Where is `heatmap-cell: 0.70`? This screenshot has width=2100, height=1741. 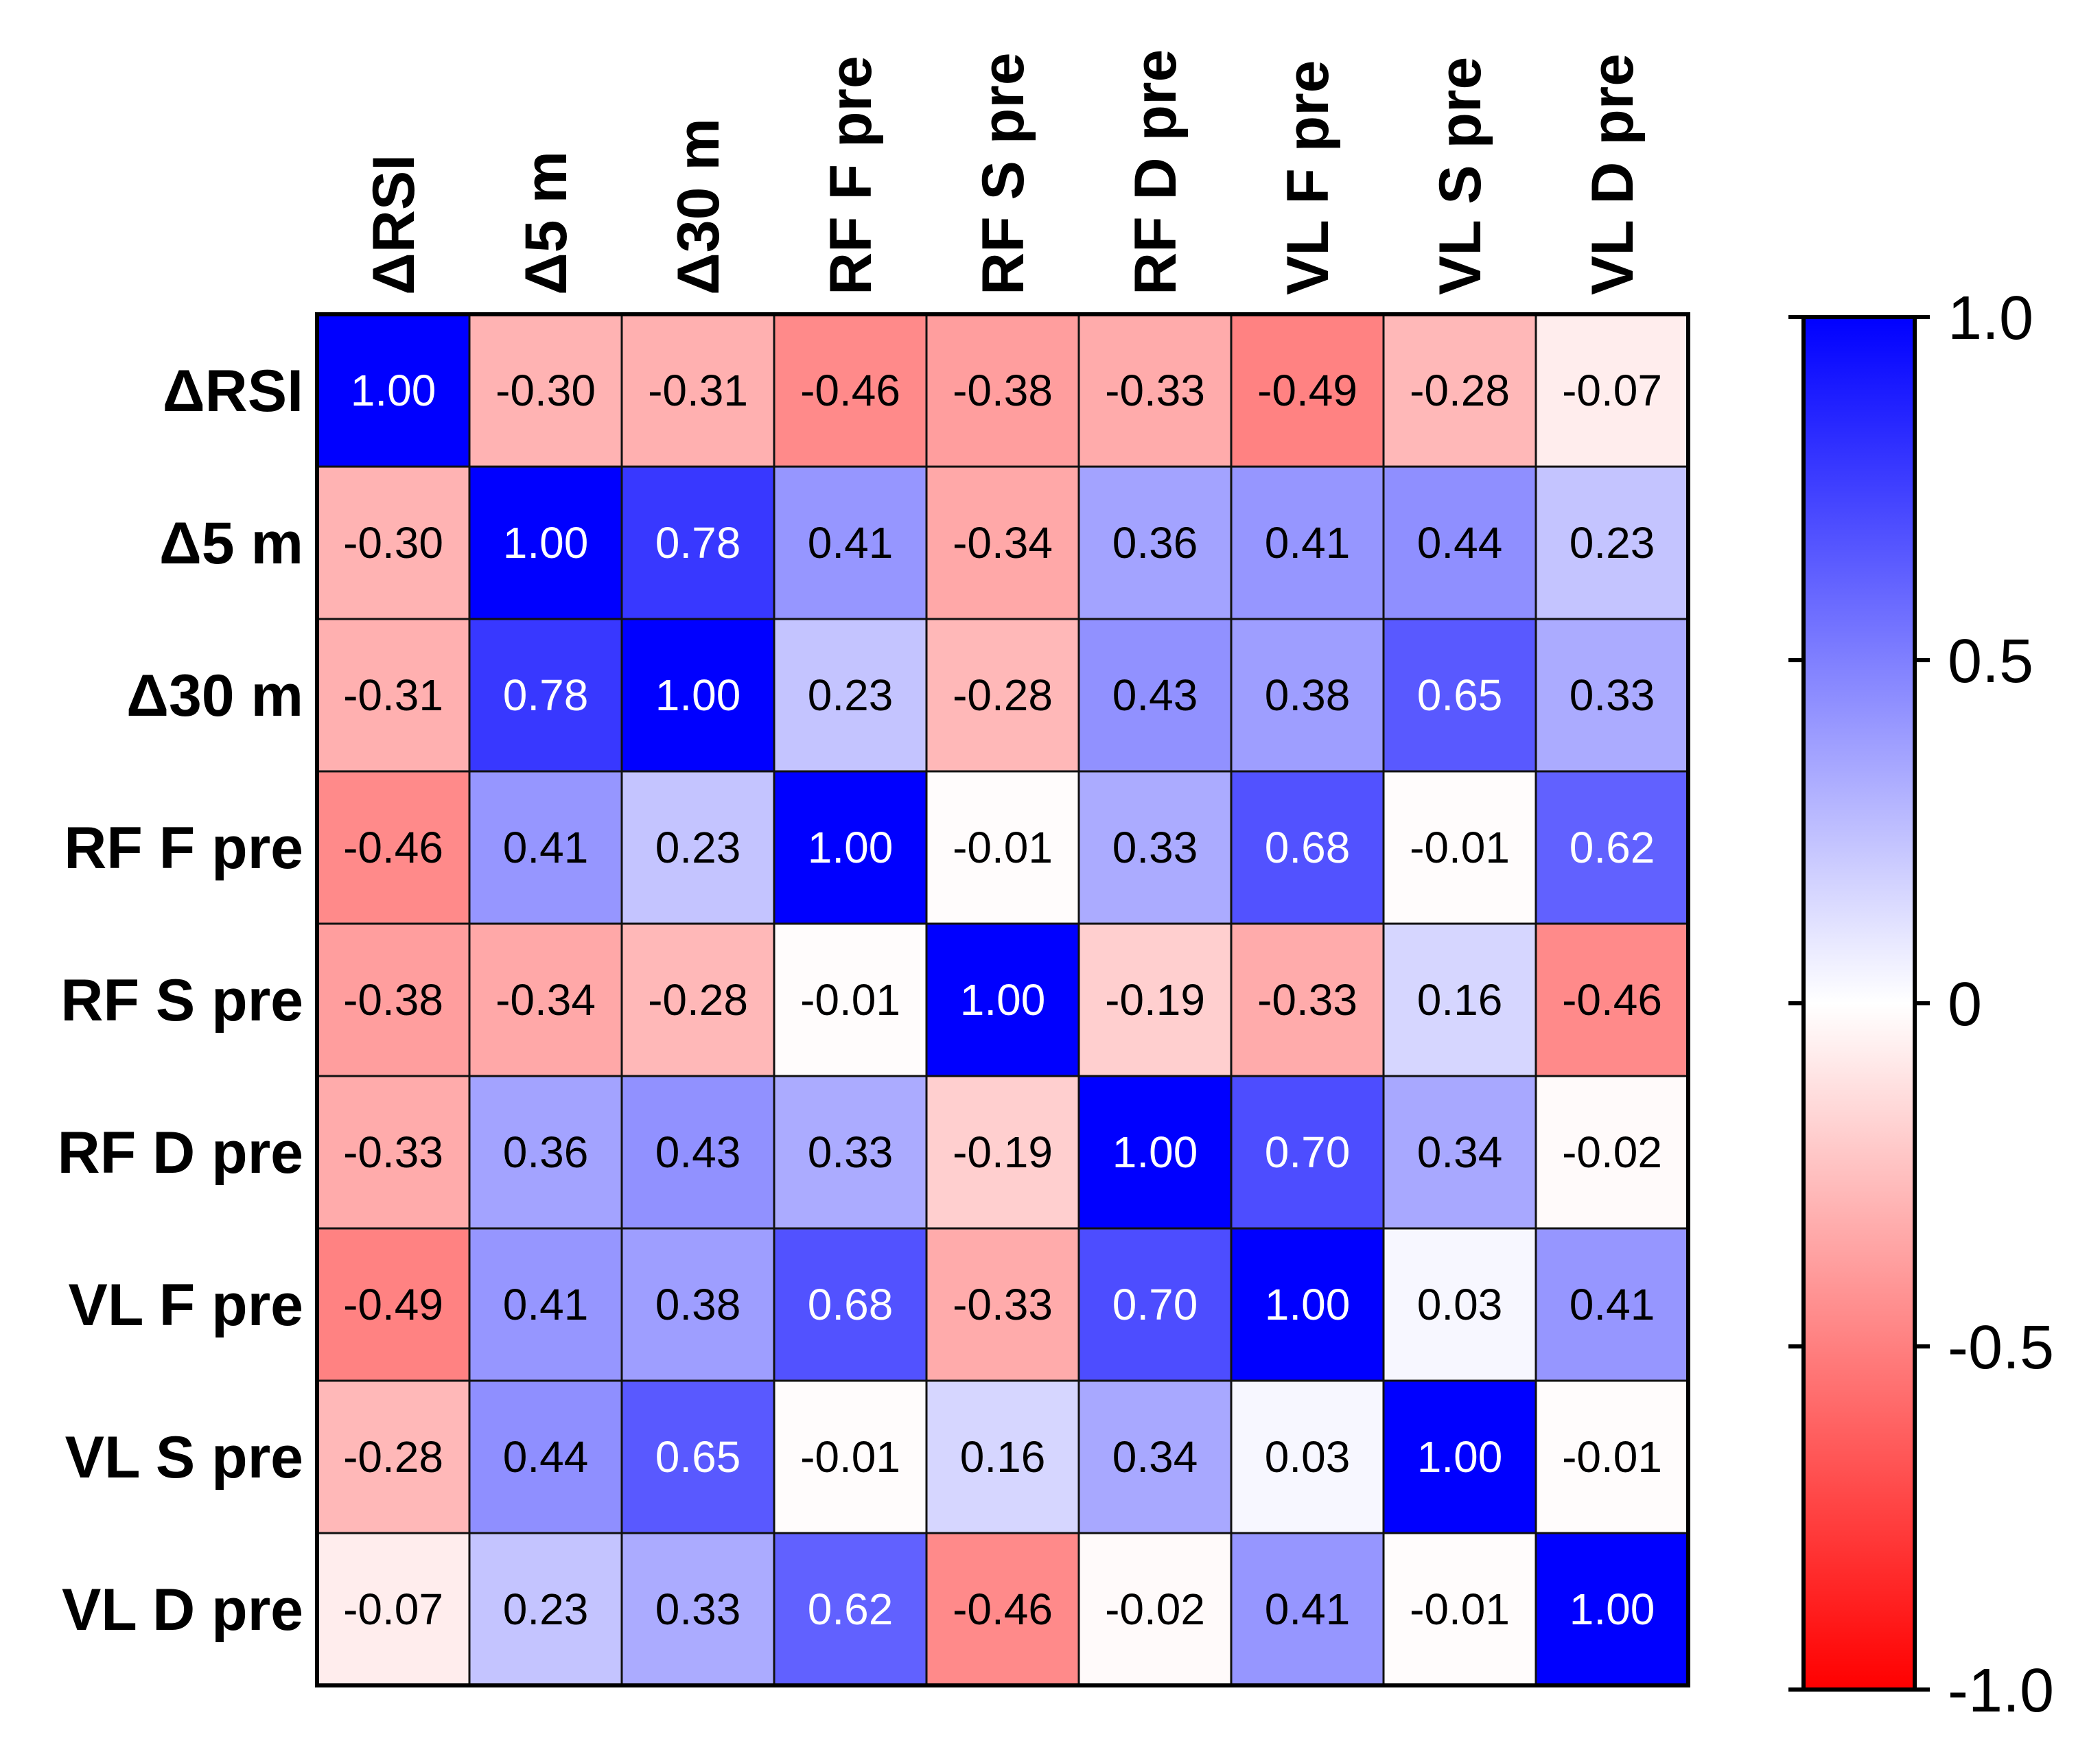
heatmap-cell: 0.70 is located at coordinates (1307, 1153).